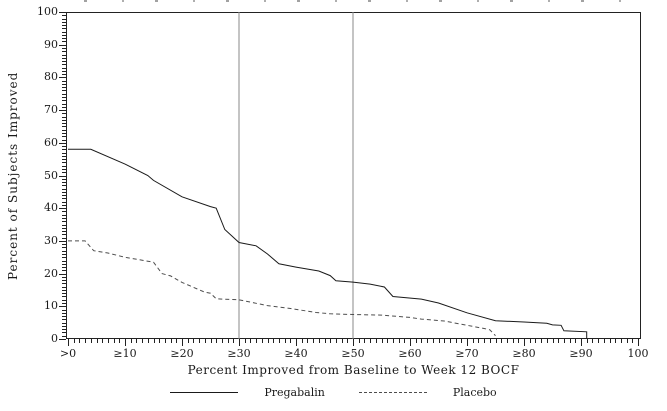 Image resolution: width=667 pixels, height=411 pixels. I want to click on y-tick-label: 100, so click(47, 11).